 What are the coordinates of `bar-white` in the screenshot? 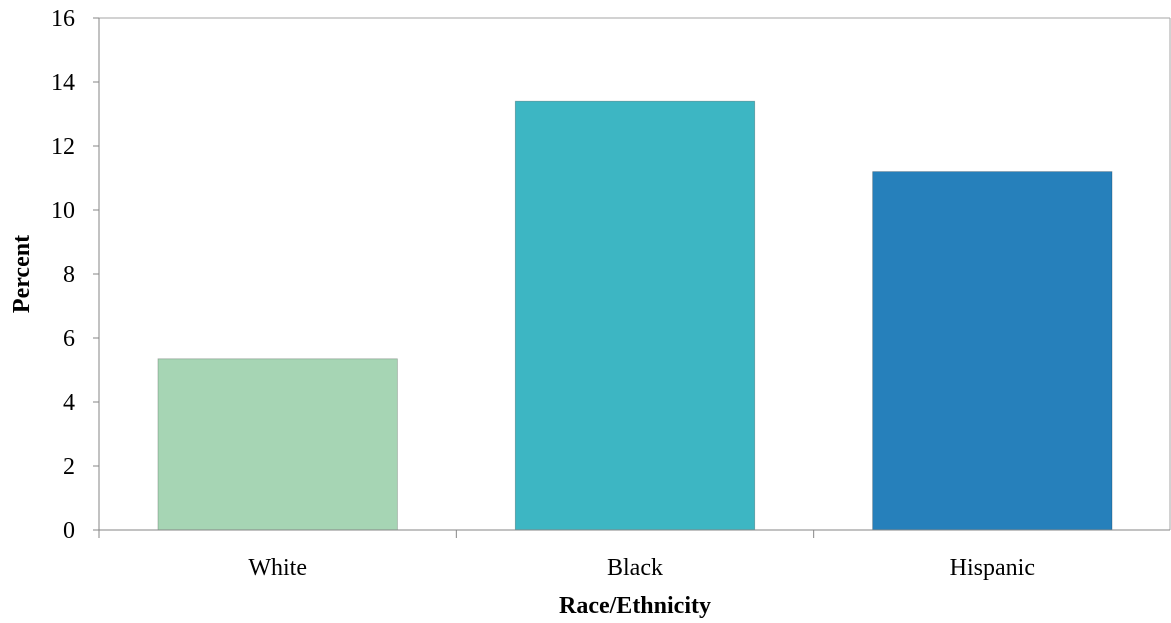 It's located at (277, 444).